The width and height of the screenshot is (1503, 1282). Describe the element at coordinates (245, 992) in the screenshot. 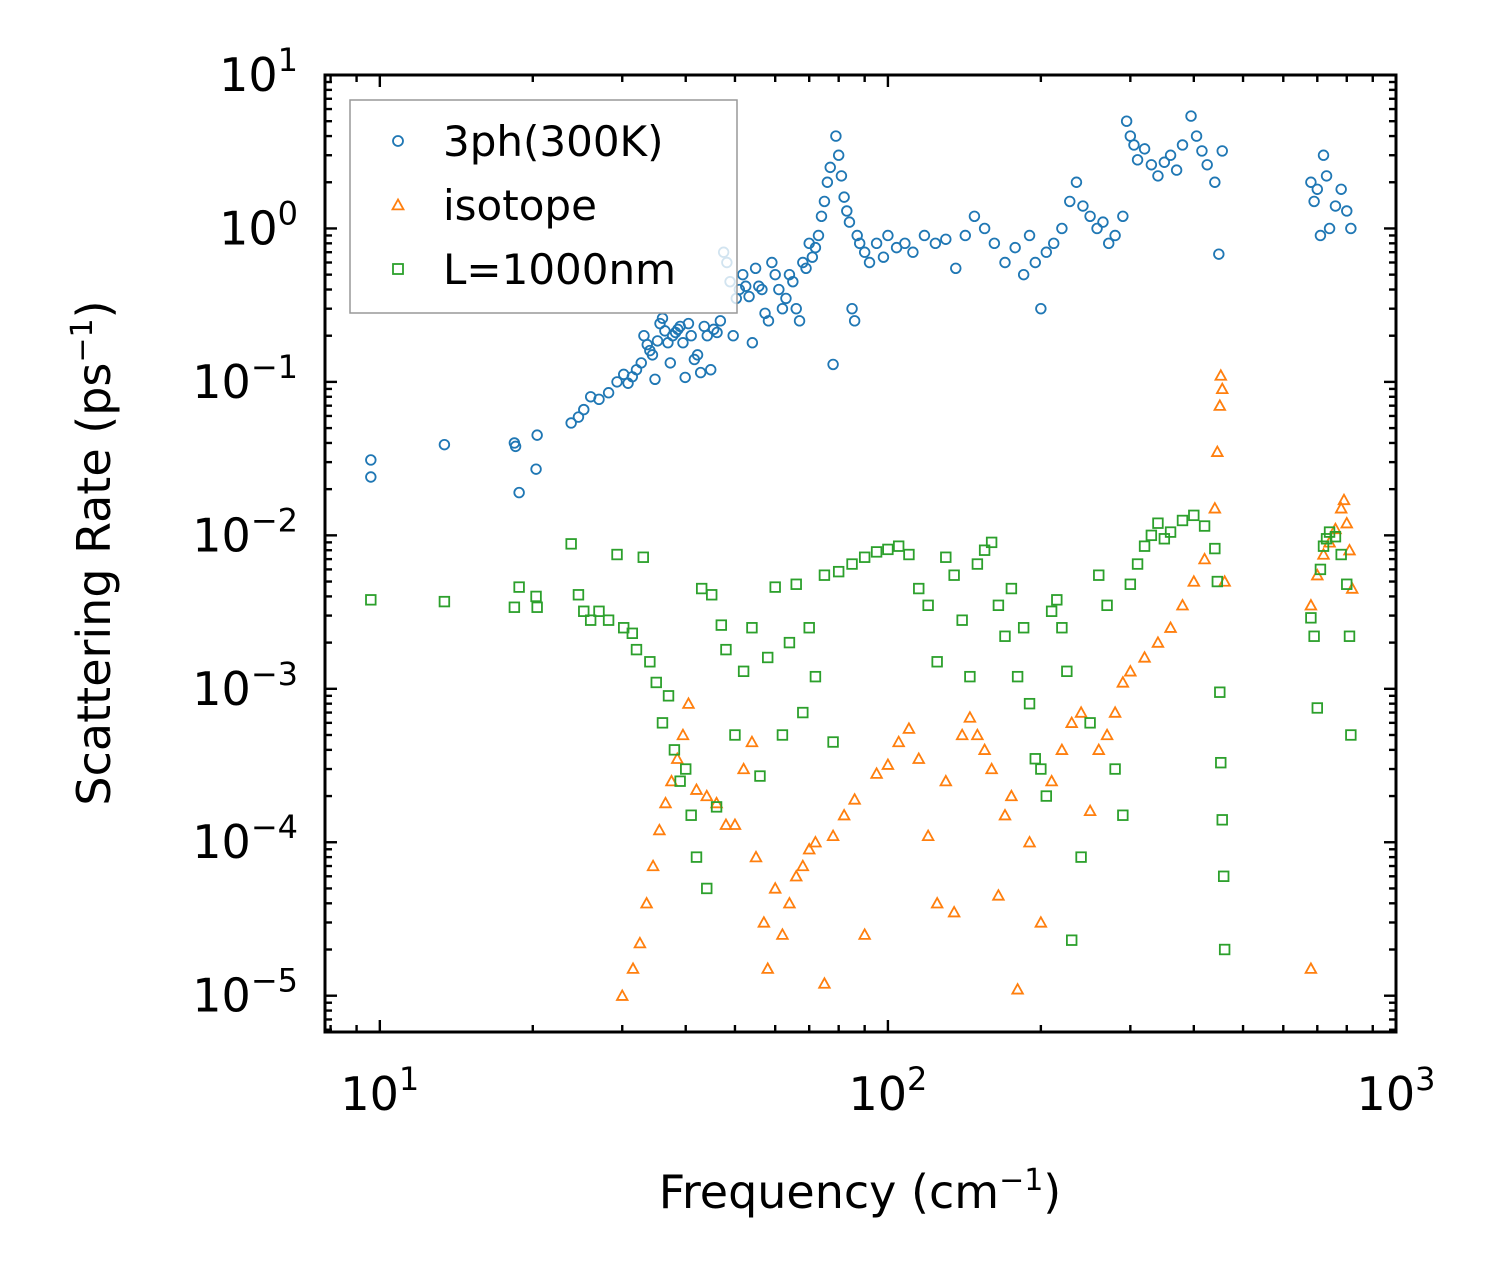

I see `y-tick-label: 10⁻⁵` at that location.